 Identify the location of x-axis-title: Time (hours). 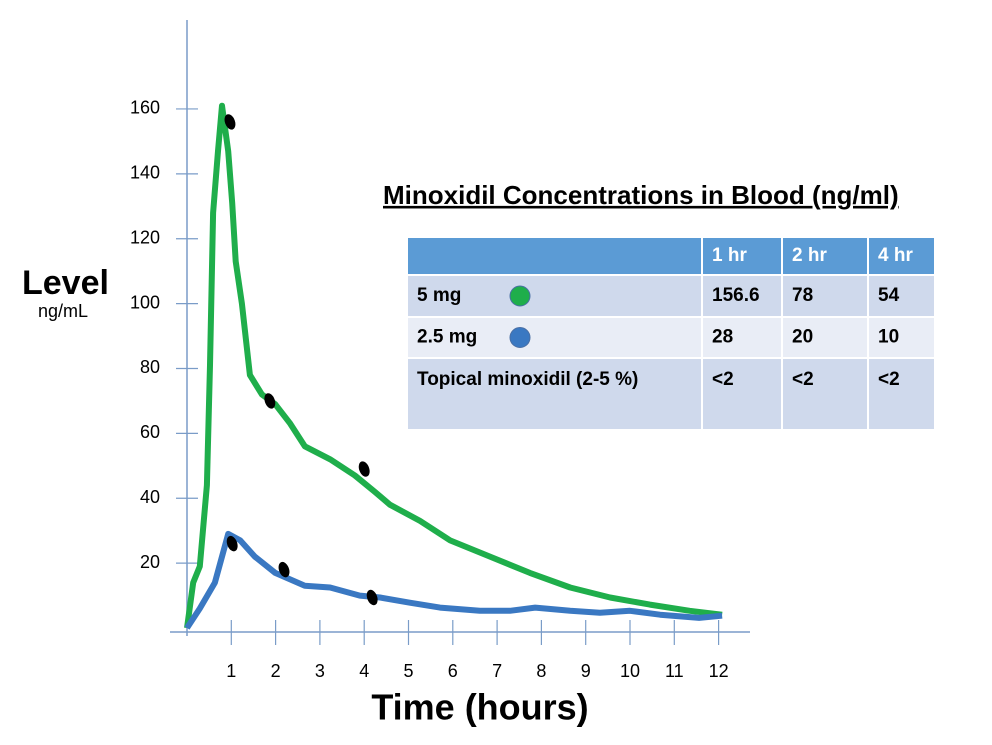
(479, 707).